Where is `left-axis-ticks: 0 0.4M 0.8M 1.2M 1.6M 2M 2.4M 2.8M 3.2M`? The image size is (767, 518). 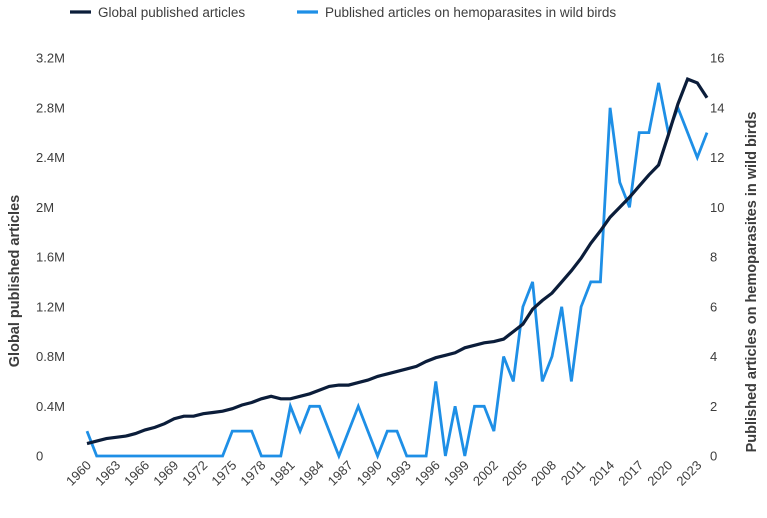
left-axis-ticks: 0 0.4M 0.8M 1.2M 1.6M 2M 2.4M 2.8M 3.2M is located at coordinates (50, 257).